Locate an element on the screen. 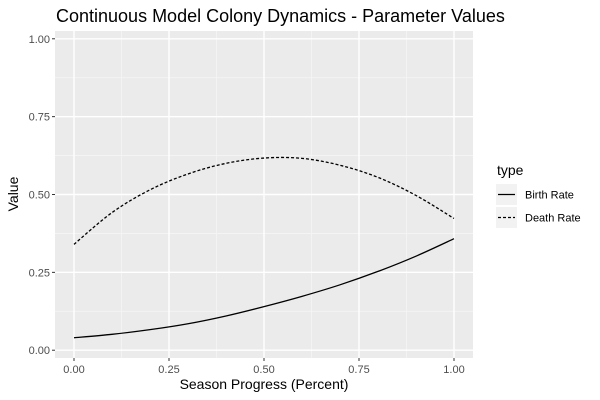 This screenshot has width=600, height=400. legend-items: Birth Rate Death Rate is located at coordinates (538, 206).